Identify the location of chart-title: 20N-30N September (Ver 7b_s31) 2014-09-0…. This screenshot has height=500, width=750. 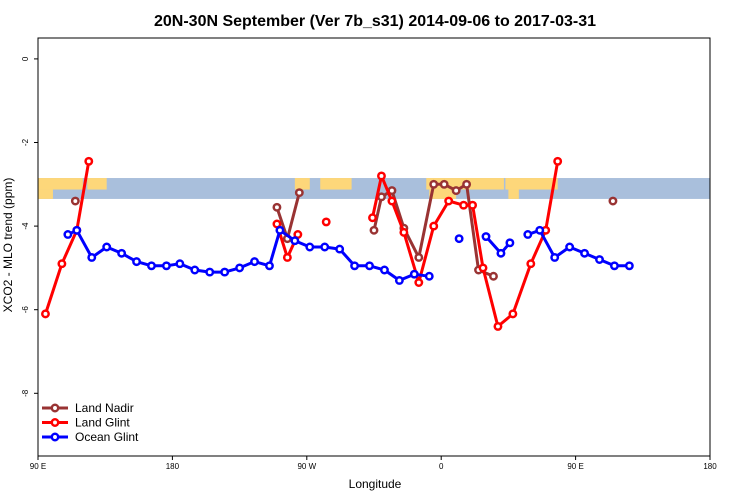
(375, 21).